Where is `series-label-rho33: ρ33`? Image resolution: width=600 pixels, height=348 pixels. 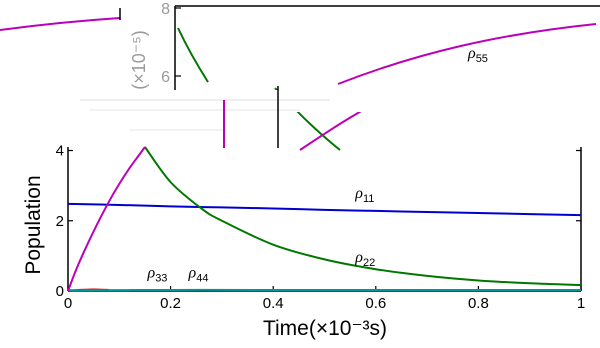 series-label-rho33: ρ33 is located at coordinates (157, 275).